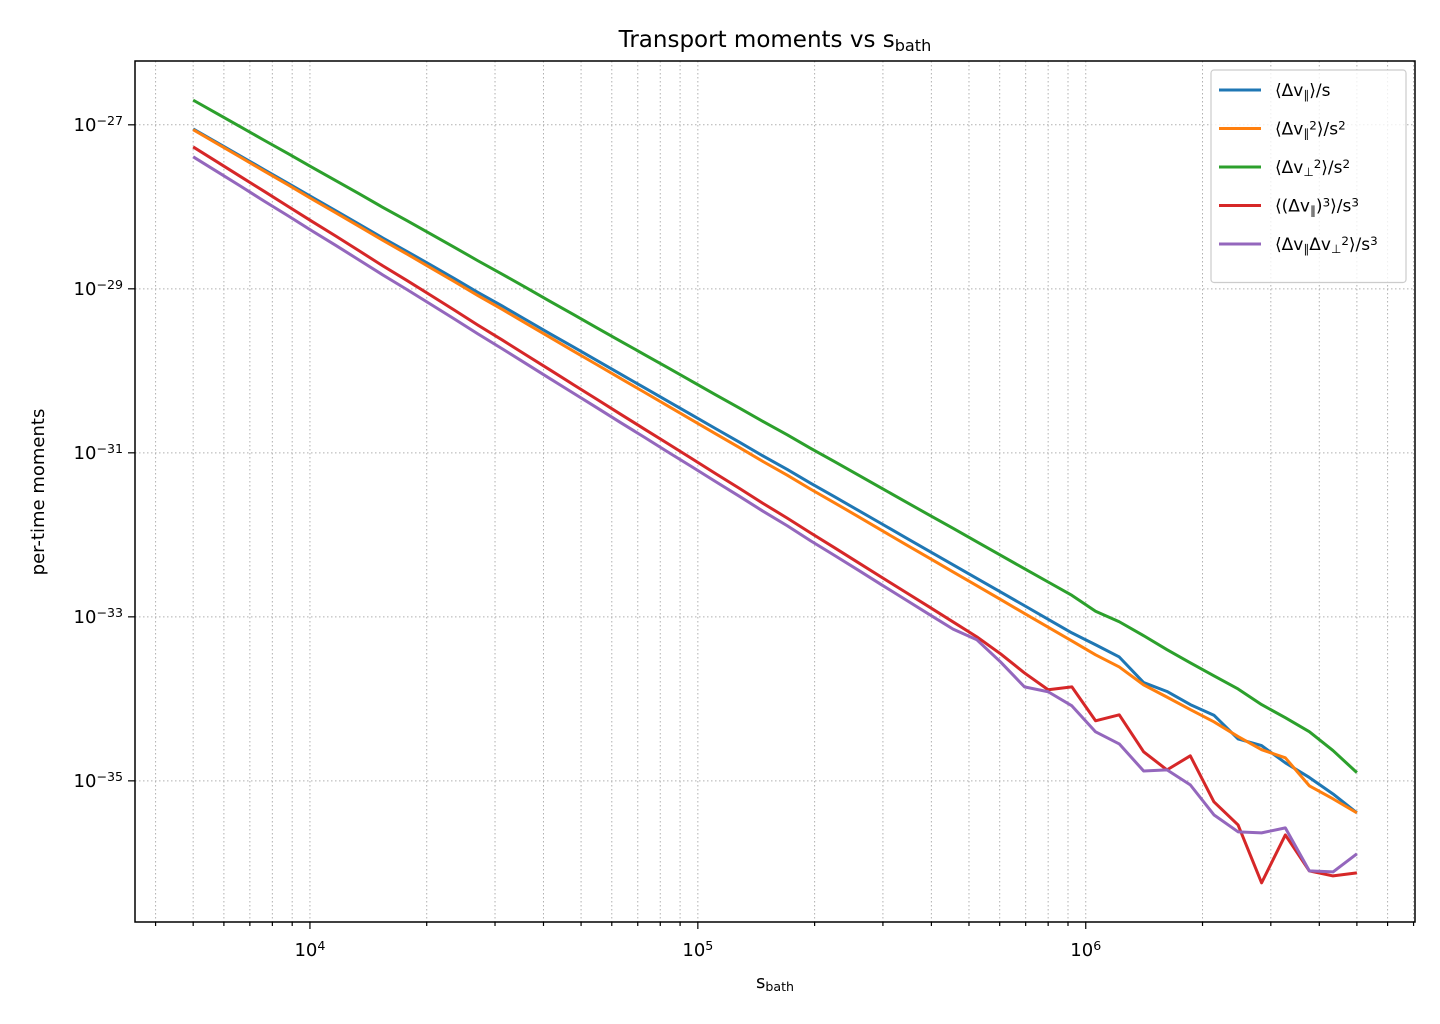  What do you see at coordinates (98, 616) in the screenshot?
I see `y-tick-label: 10−33` at bounding box center [98, 616].